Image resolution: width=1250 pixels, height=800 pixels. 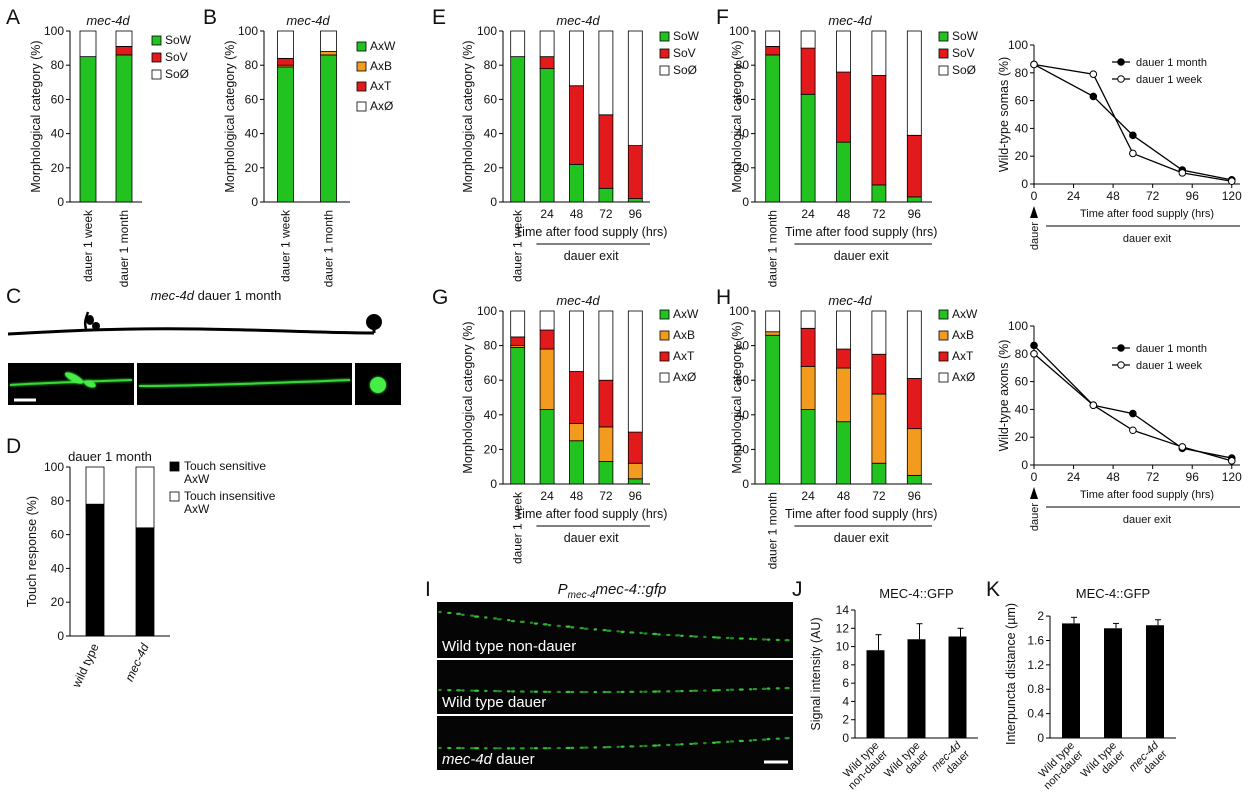 I want to click on y-tick-label: 80, so click(x=743, y=346).